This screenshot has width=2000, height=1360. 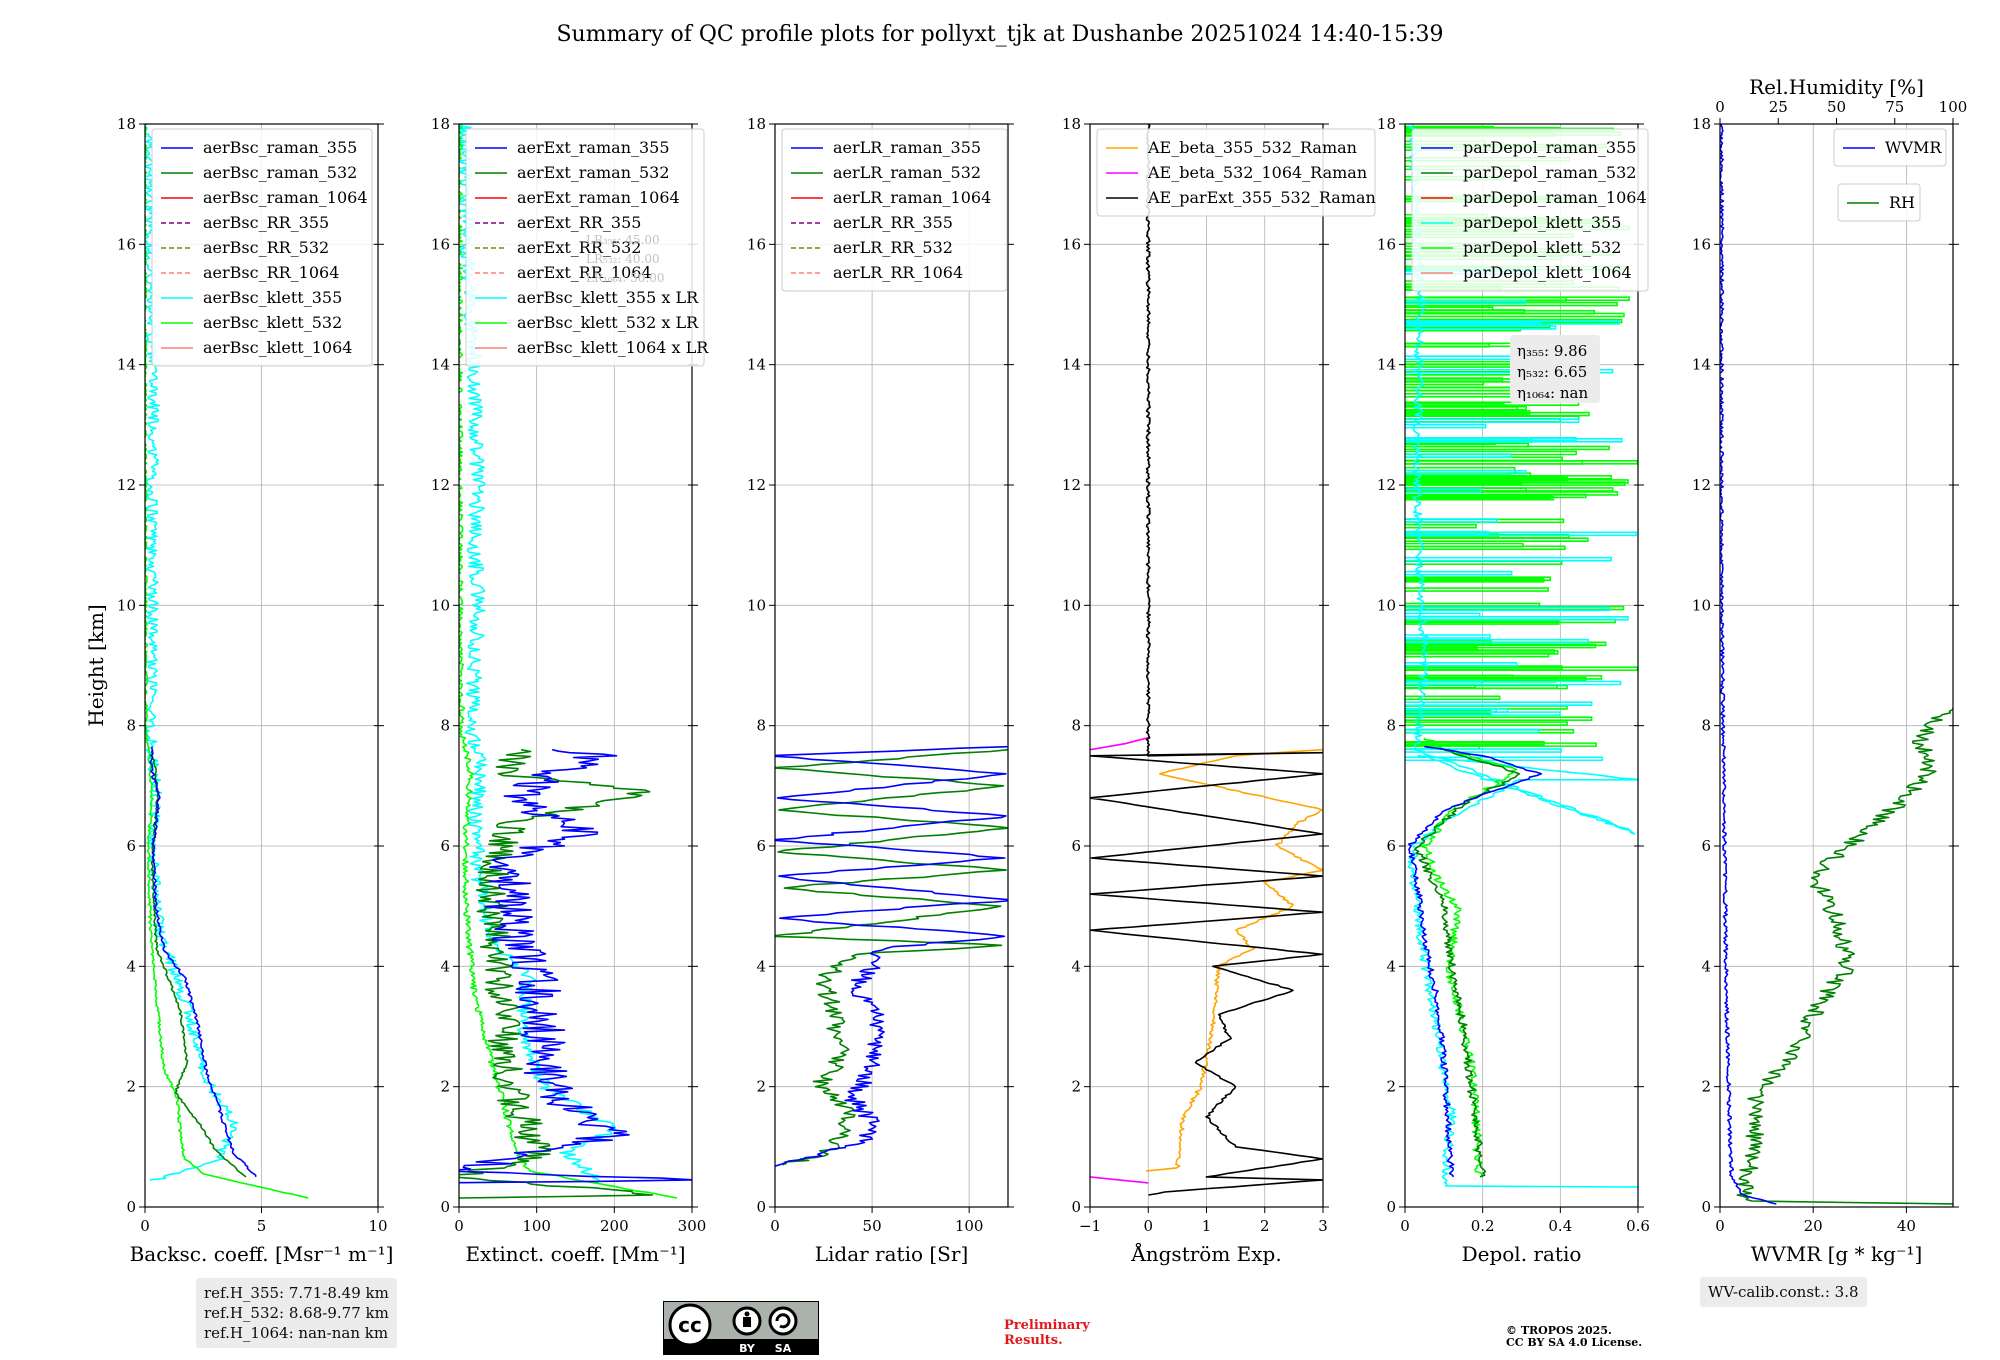 I want to click on legend-entry: WVMR, so click(x=1913, y=147).